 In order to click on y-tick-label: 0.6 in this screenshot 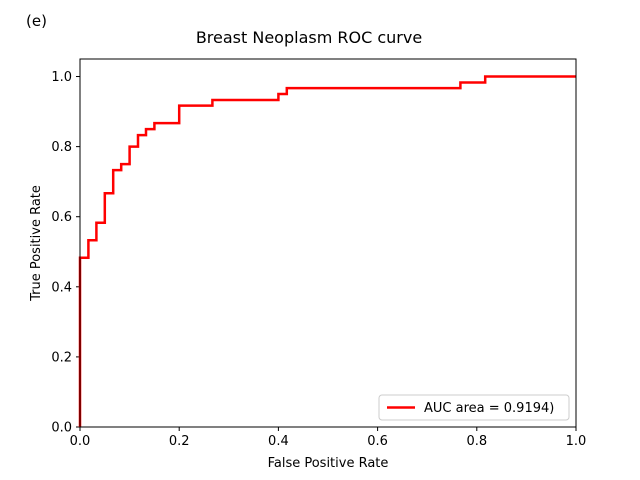, I will do `click(61, 217)`.